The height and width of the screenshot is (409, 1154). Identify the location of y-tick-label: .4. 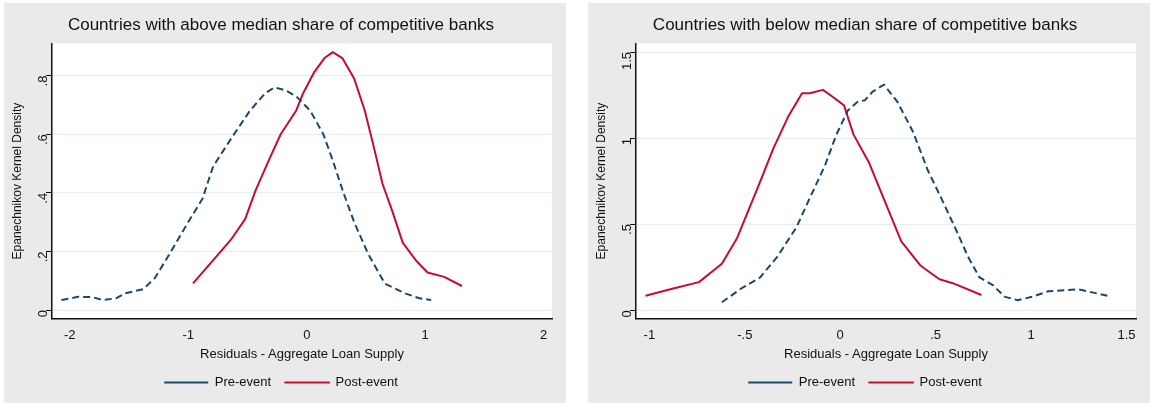
(42, 198).